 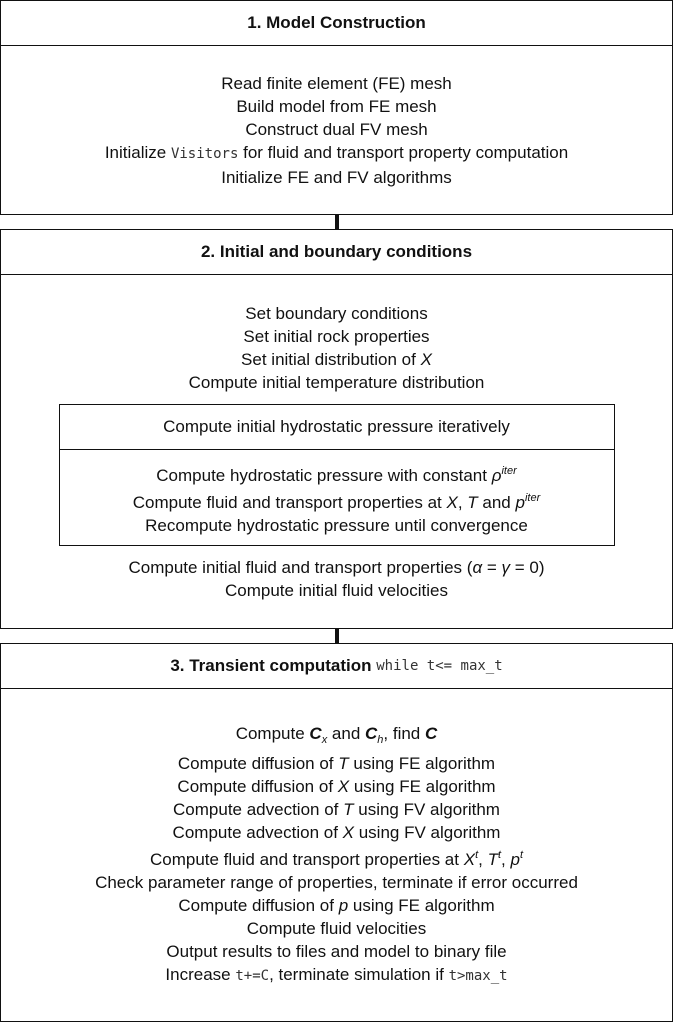 I want to click on text-run: Set boundary conditions, so click(x=336, y=313).